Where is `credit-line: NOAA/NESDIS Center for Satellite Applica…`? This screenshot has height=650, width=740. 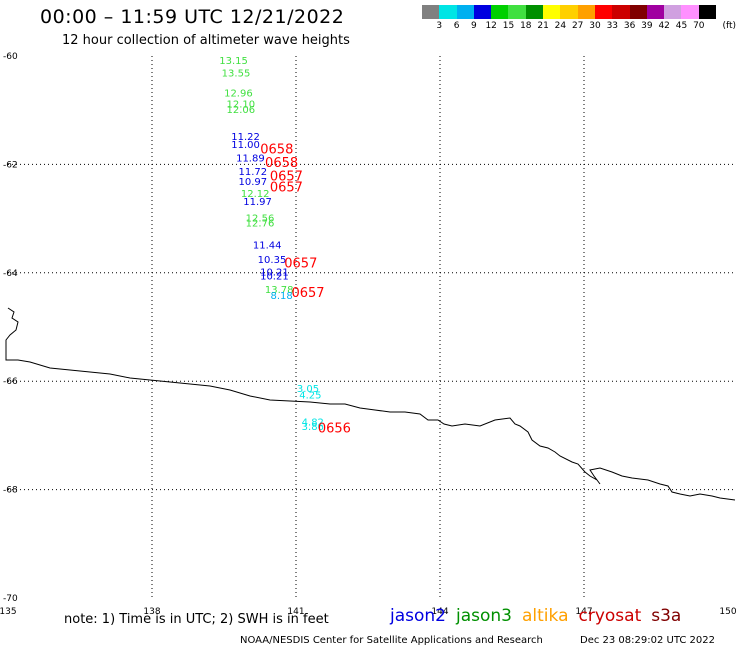
credit-line: NOAA/NESDIS Center for Satellite Applica… is located at coordinates (391, 640).